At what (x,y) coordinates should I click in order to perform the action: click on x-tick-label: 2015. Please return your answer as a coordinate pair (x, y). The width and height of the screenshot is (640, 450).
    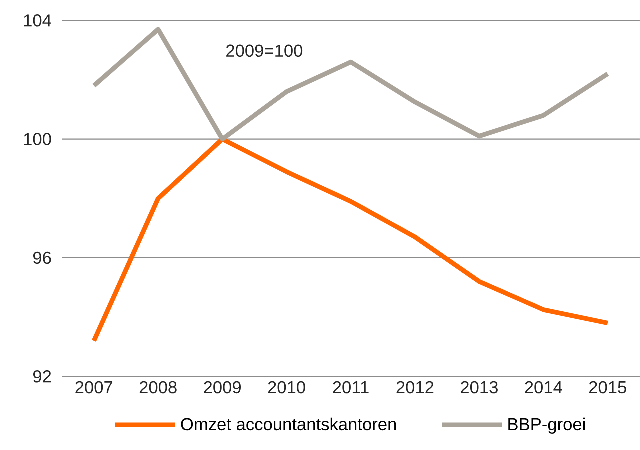
    Looking at the image, I should click on (607, 387).